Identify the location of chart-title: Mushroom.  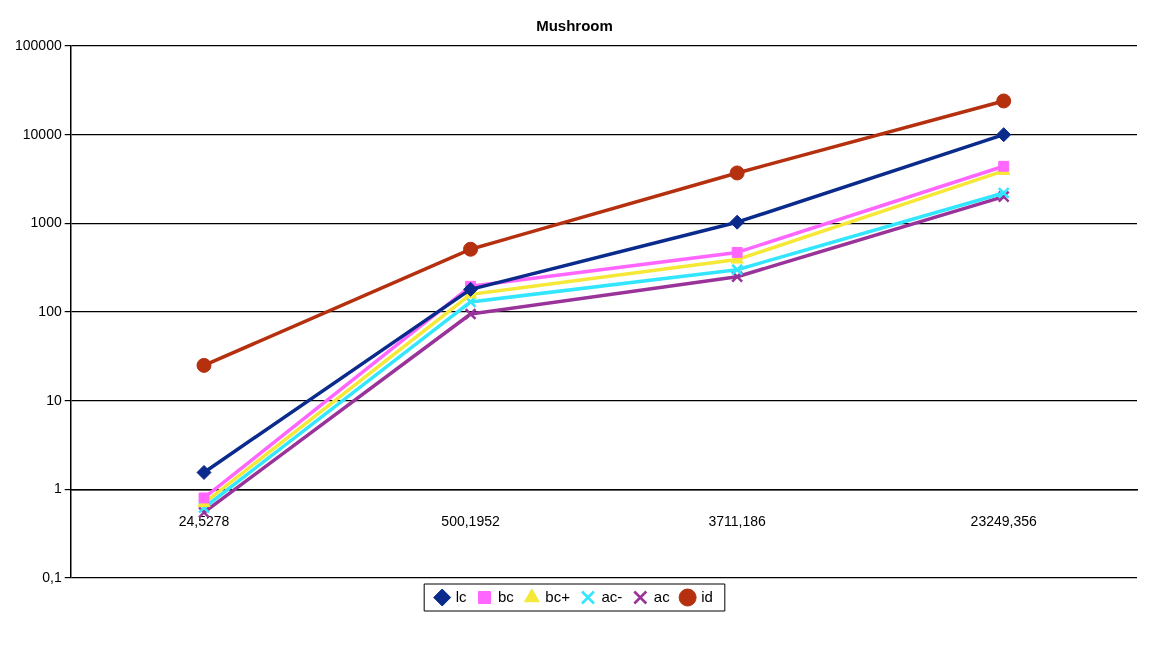
(574, 26).